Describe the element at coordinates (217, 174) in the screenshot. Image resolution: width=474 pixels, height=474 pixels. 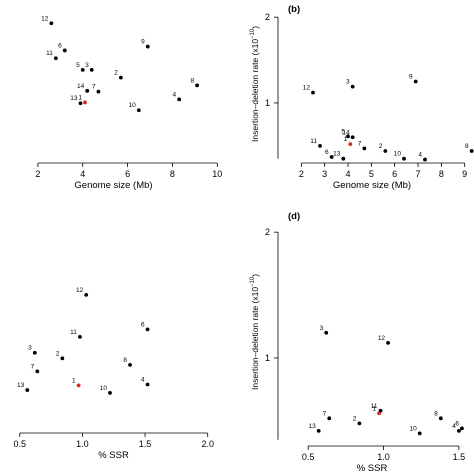
I see `x-tick-label: 10` at that location.